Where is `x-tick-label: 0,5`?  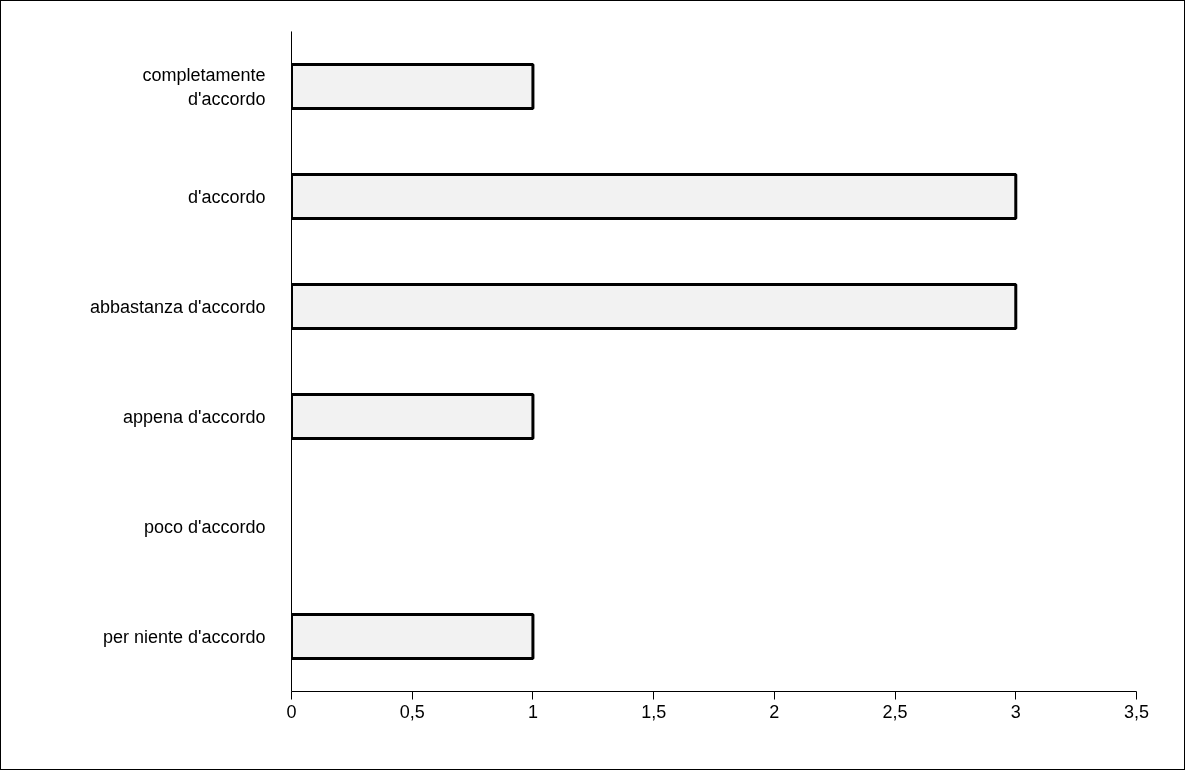
x-tick-label: 0,5 is located at coordinates (412, 711).